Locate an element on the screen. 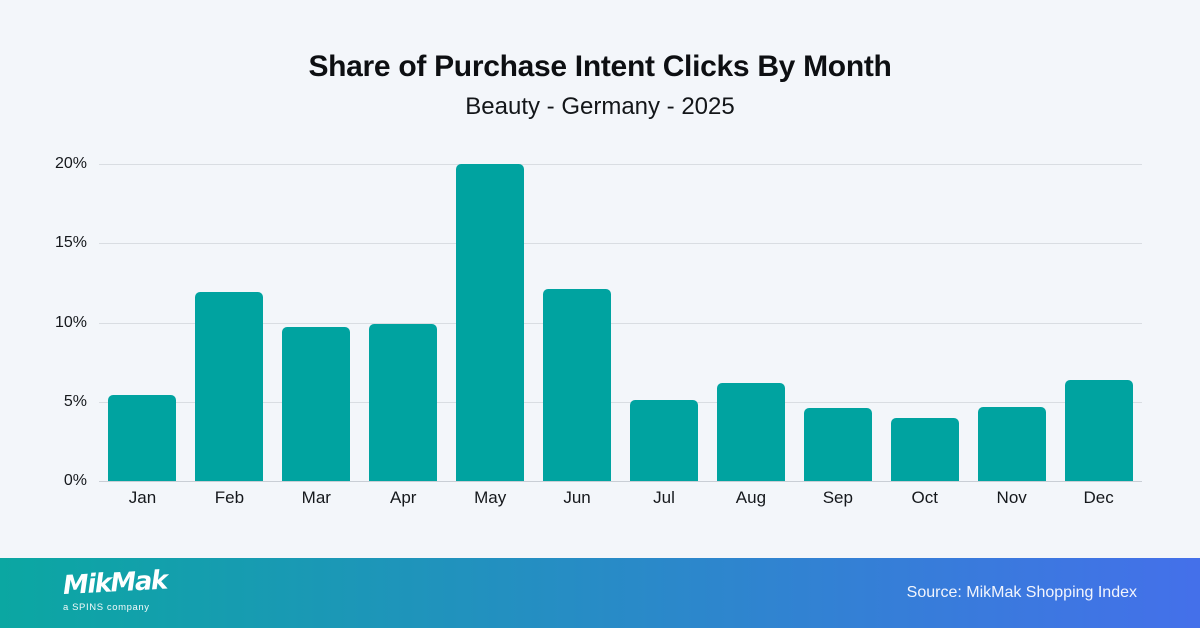  y-axis-tick-label: 20% is located at coordinates (70, 163).